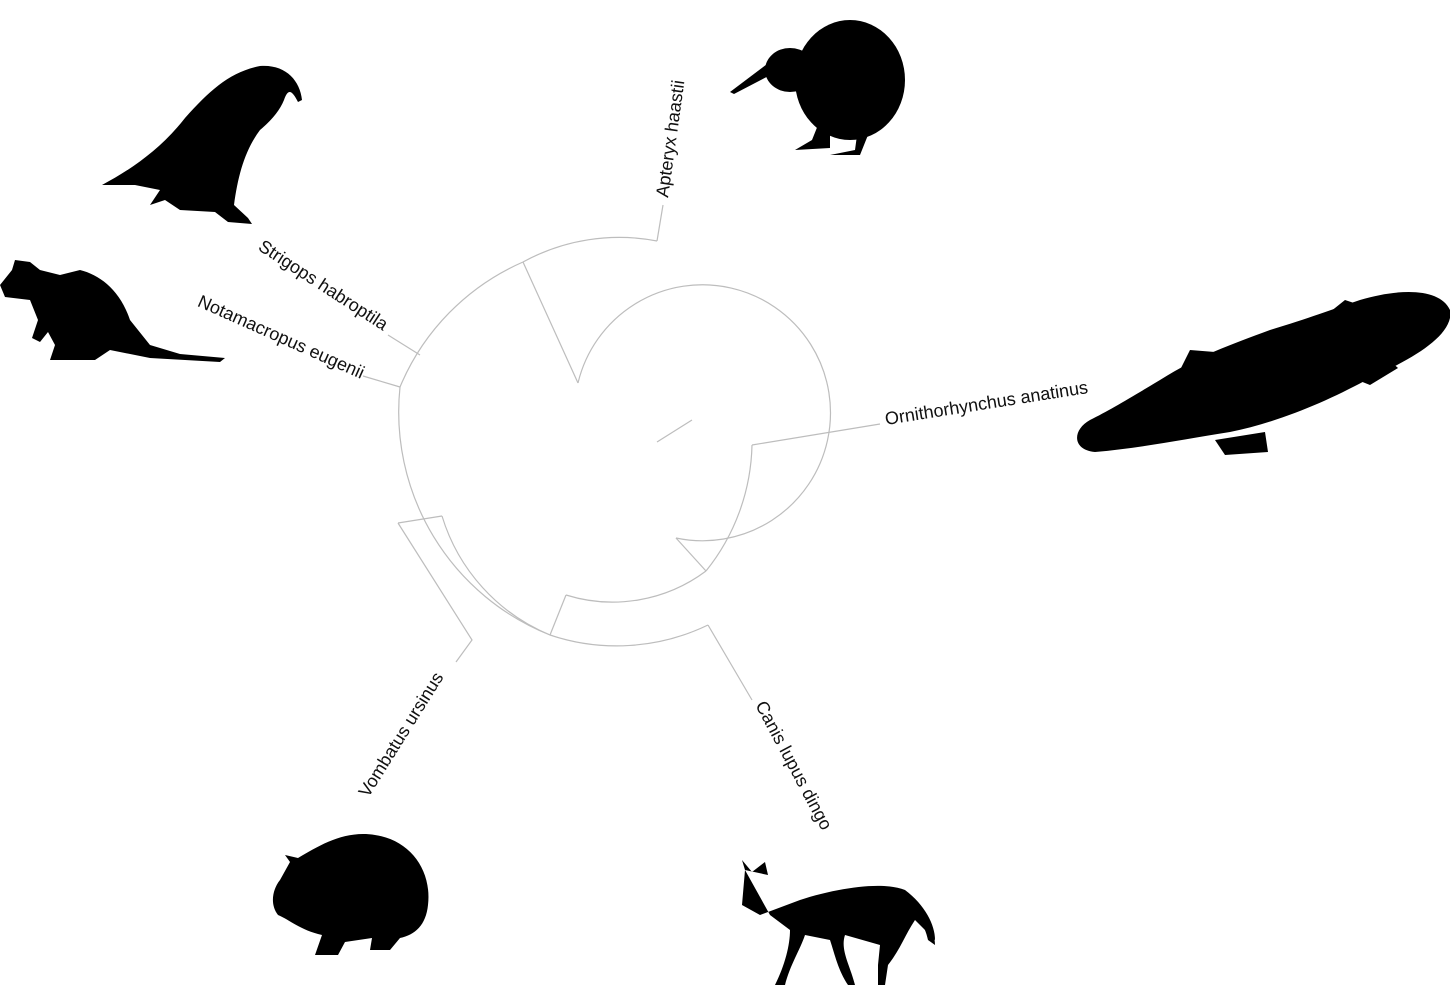 The height and width of the screenshot is (994, 1454). Describe the element at coordinates (793, 765) in the screenshot. I see `tip-label-dingo: Canis lupus dingo` at that location.